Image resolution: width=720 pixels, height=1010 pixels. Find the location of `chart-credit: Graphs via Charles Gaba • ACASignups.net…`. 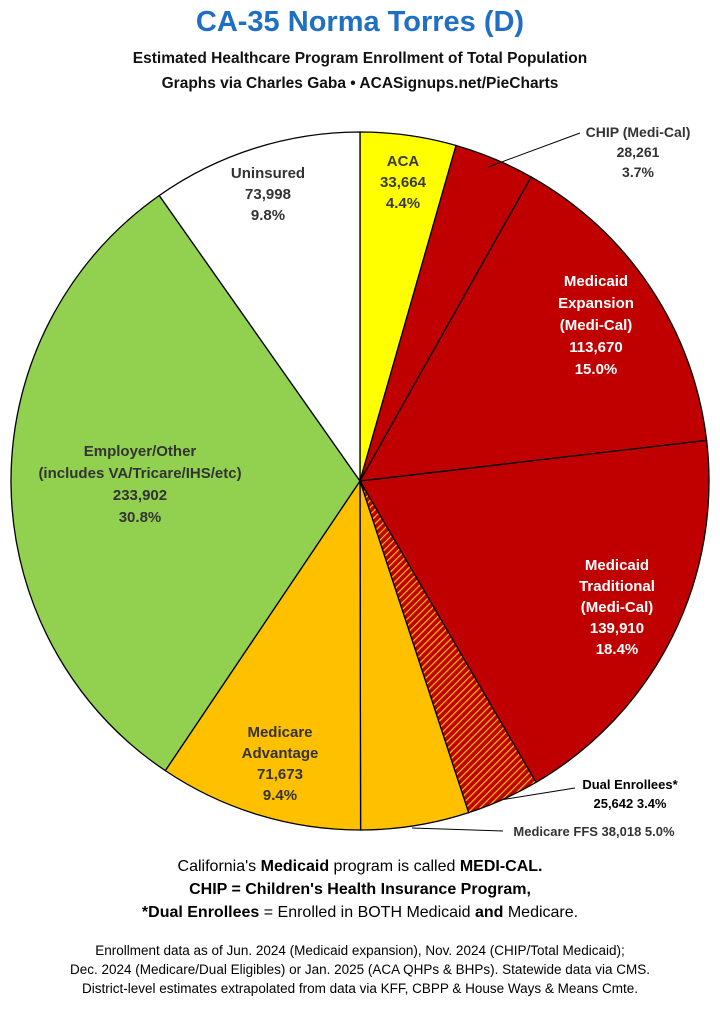

chart-credit: Graphs via Charles Gaba • ACASignups.net… is located at coordinates (360, 83).